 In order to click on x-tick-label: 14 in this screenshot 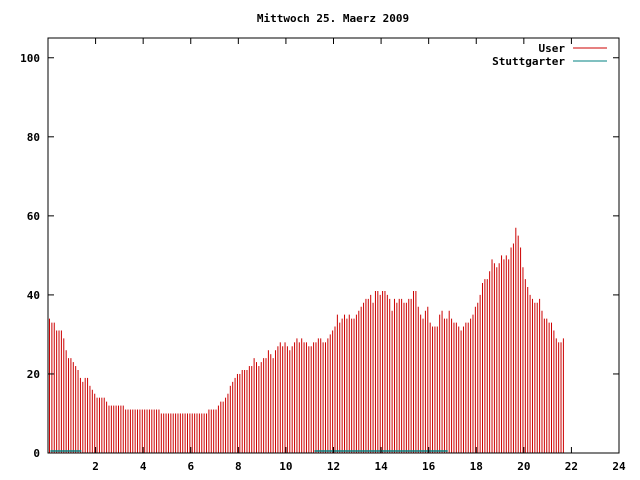, I will do `click(381, 466)`.